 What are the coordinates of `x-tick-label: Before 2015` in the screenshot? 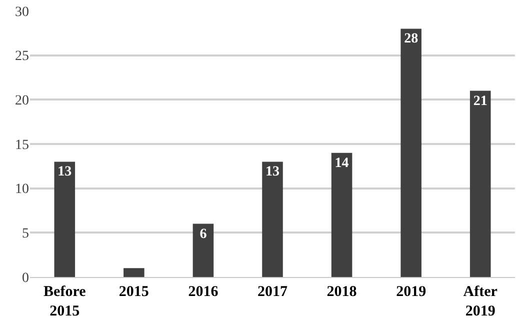 It's located at (65, 302).